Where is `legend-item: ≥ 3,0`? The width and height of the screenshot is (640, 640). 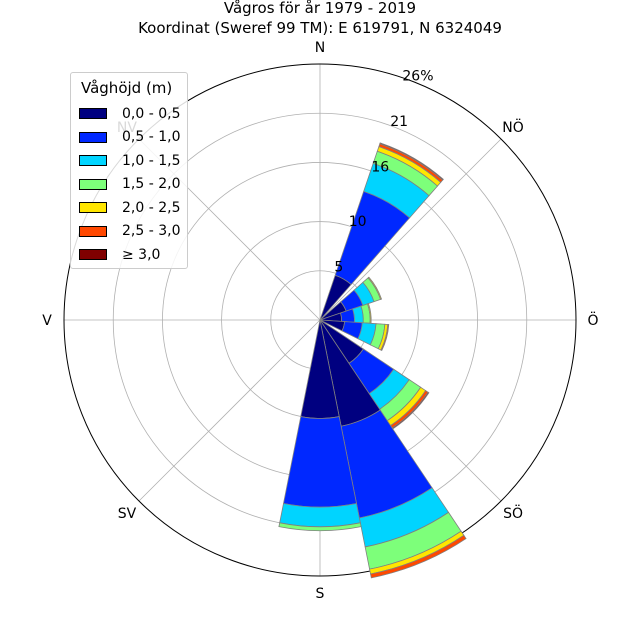 legend-item: ≥ 3,0 is located at coordinates (133, 255).